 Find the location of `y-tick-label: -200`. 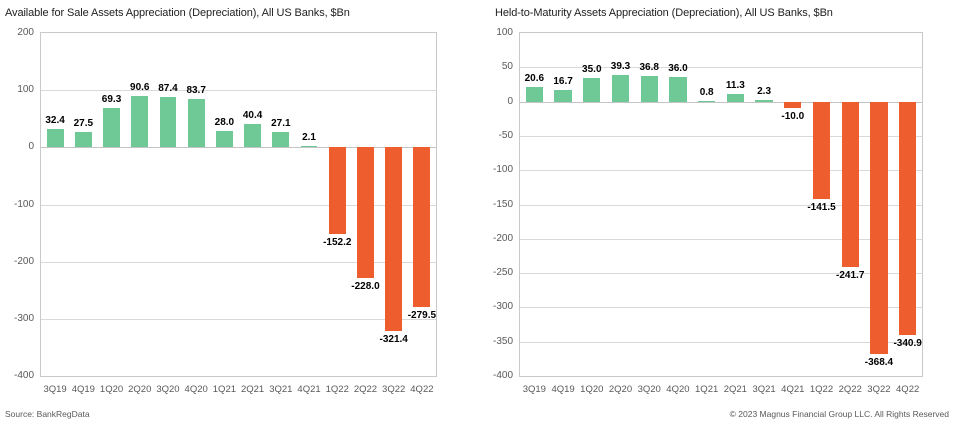

y-tick-label: -200 is located at coordinates (502, 238).